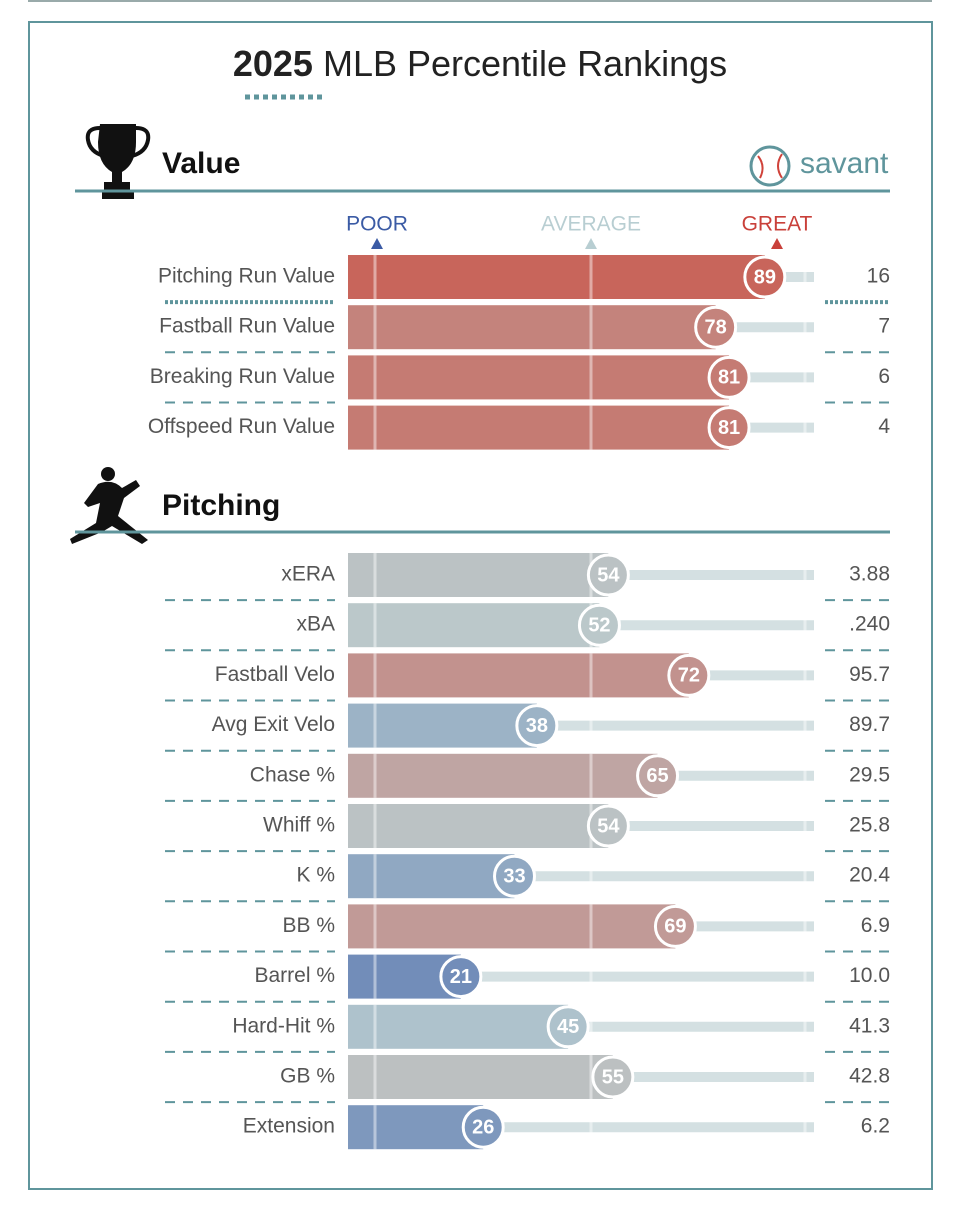 This screenshot has height=1205, width=961. I want to click on scale-label: POOR, so click(377, 224).